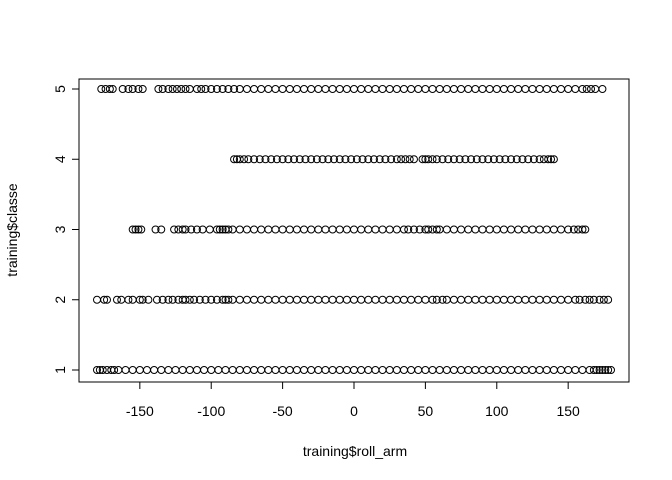 The image size is (672, 480). What do you see at coordinates (140, 411) in the screenshot?
I see `x-tick-label: -150` at bounding box center [140, 411].